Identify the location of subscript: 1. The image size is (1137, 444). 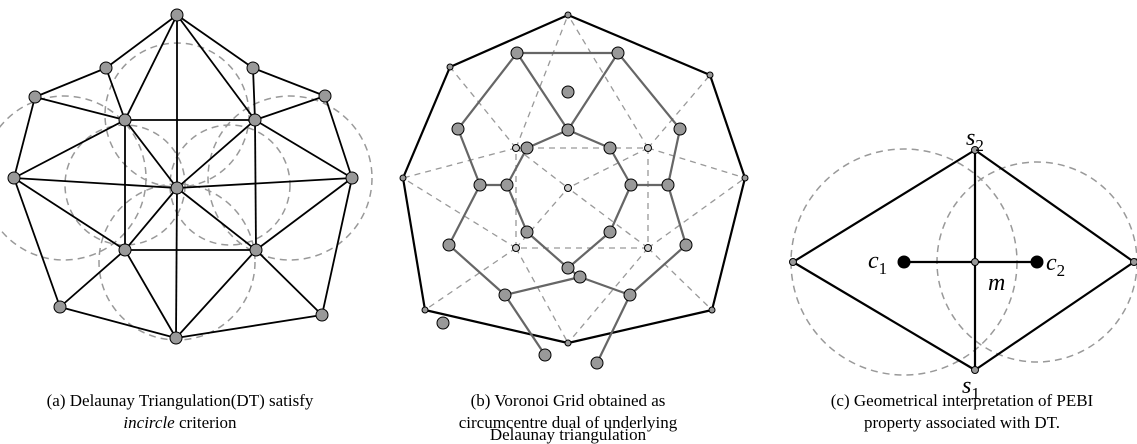
(883, 268).